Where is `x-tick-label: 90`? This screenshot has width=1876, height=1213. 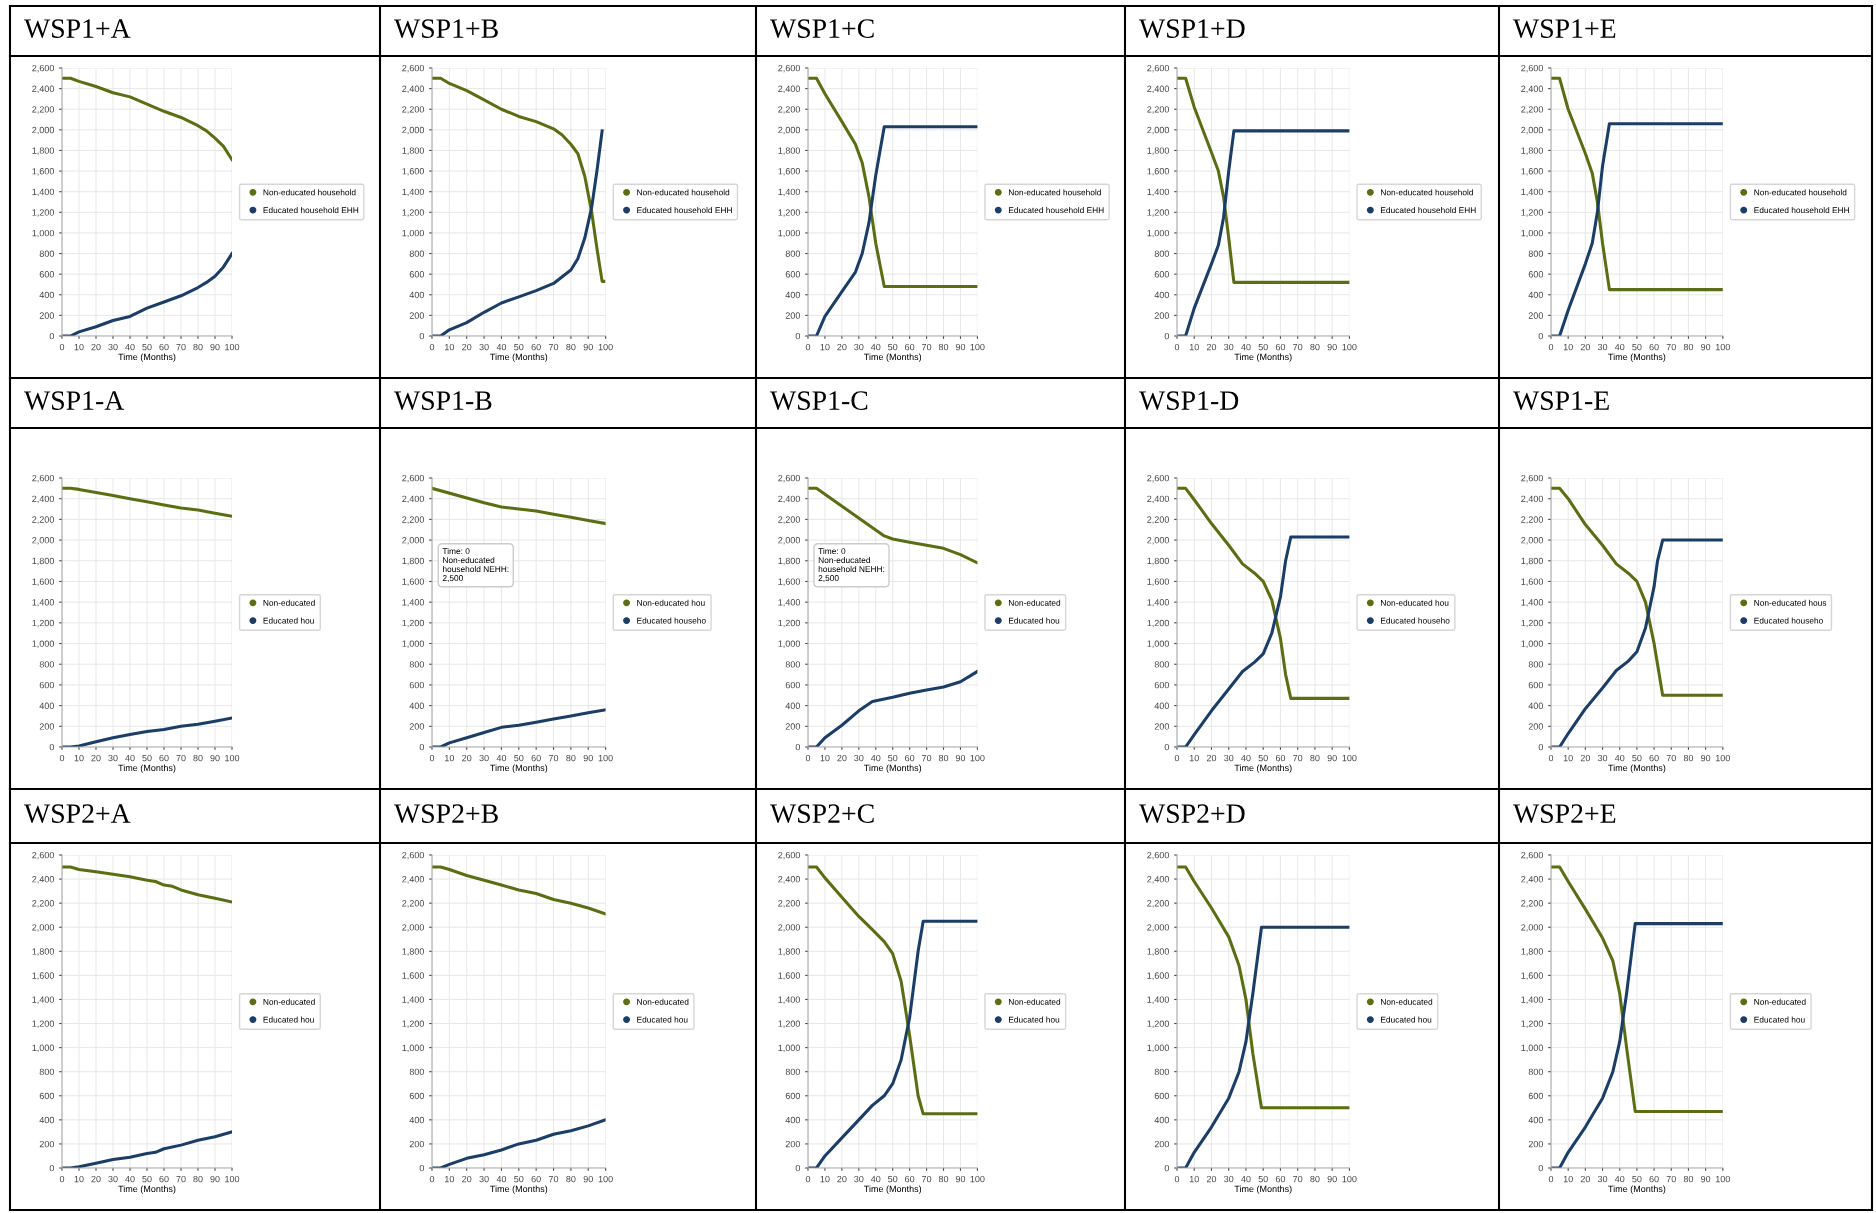
x-tick-label: 90 is located at coordinates (1706, 758).